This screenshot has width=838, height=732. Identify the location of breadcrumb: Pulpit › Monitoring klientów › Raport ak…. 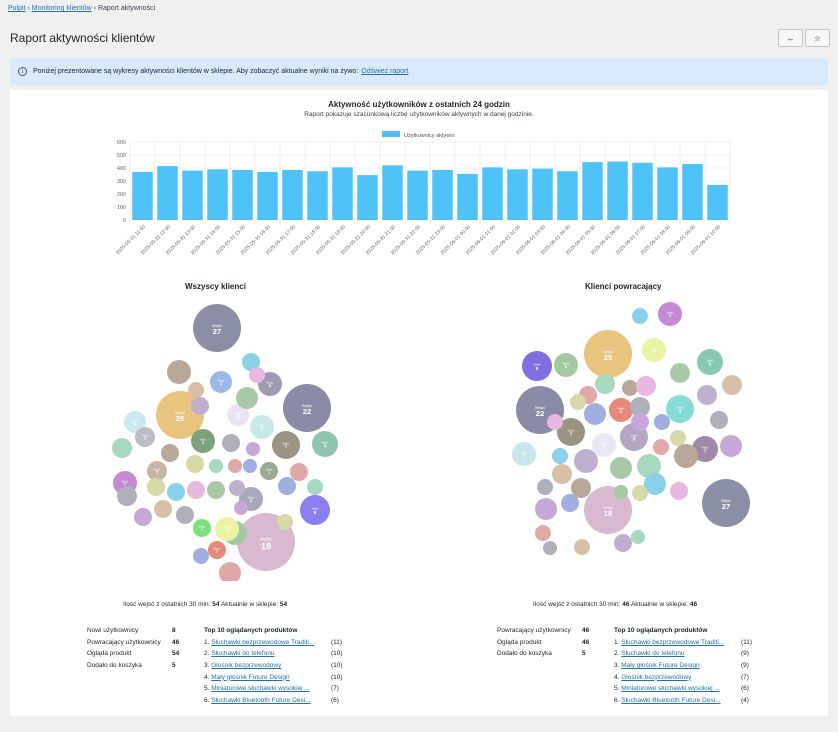
(81, 8).